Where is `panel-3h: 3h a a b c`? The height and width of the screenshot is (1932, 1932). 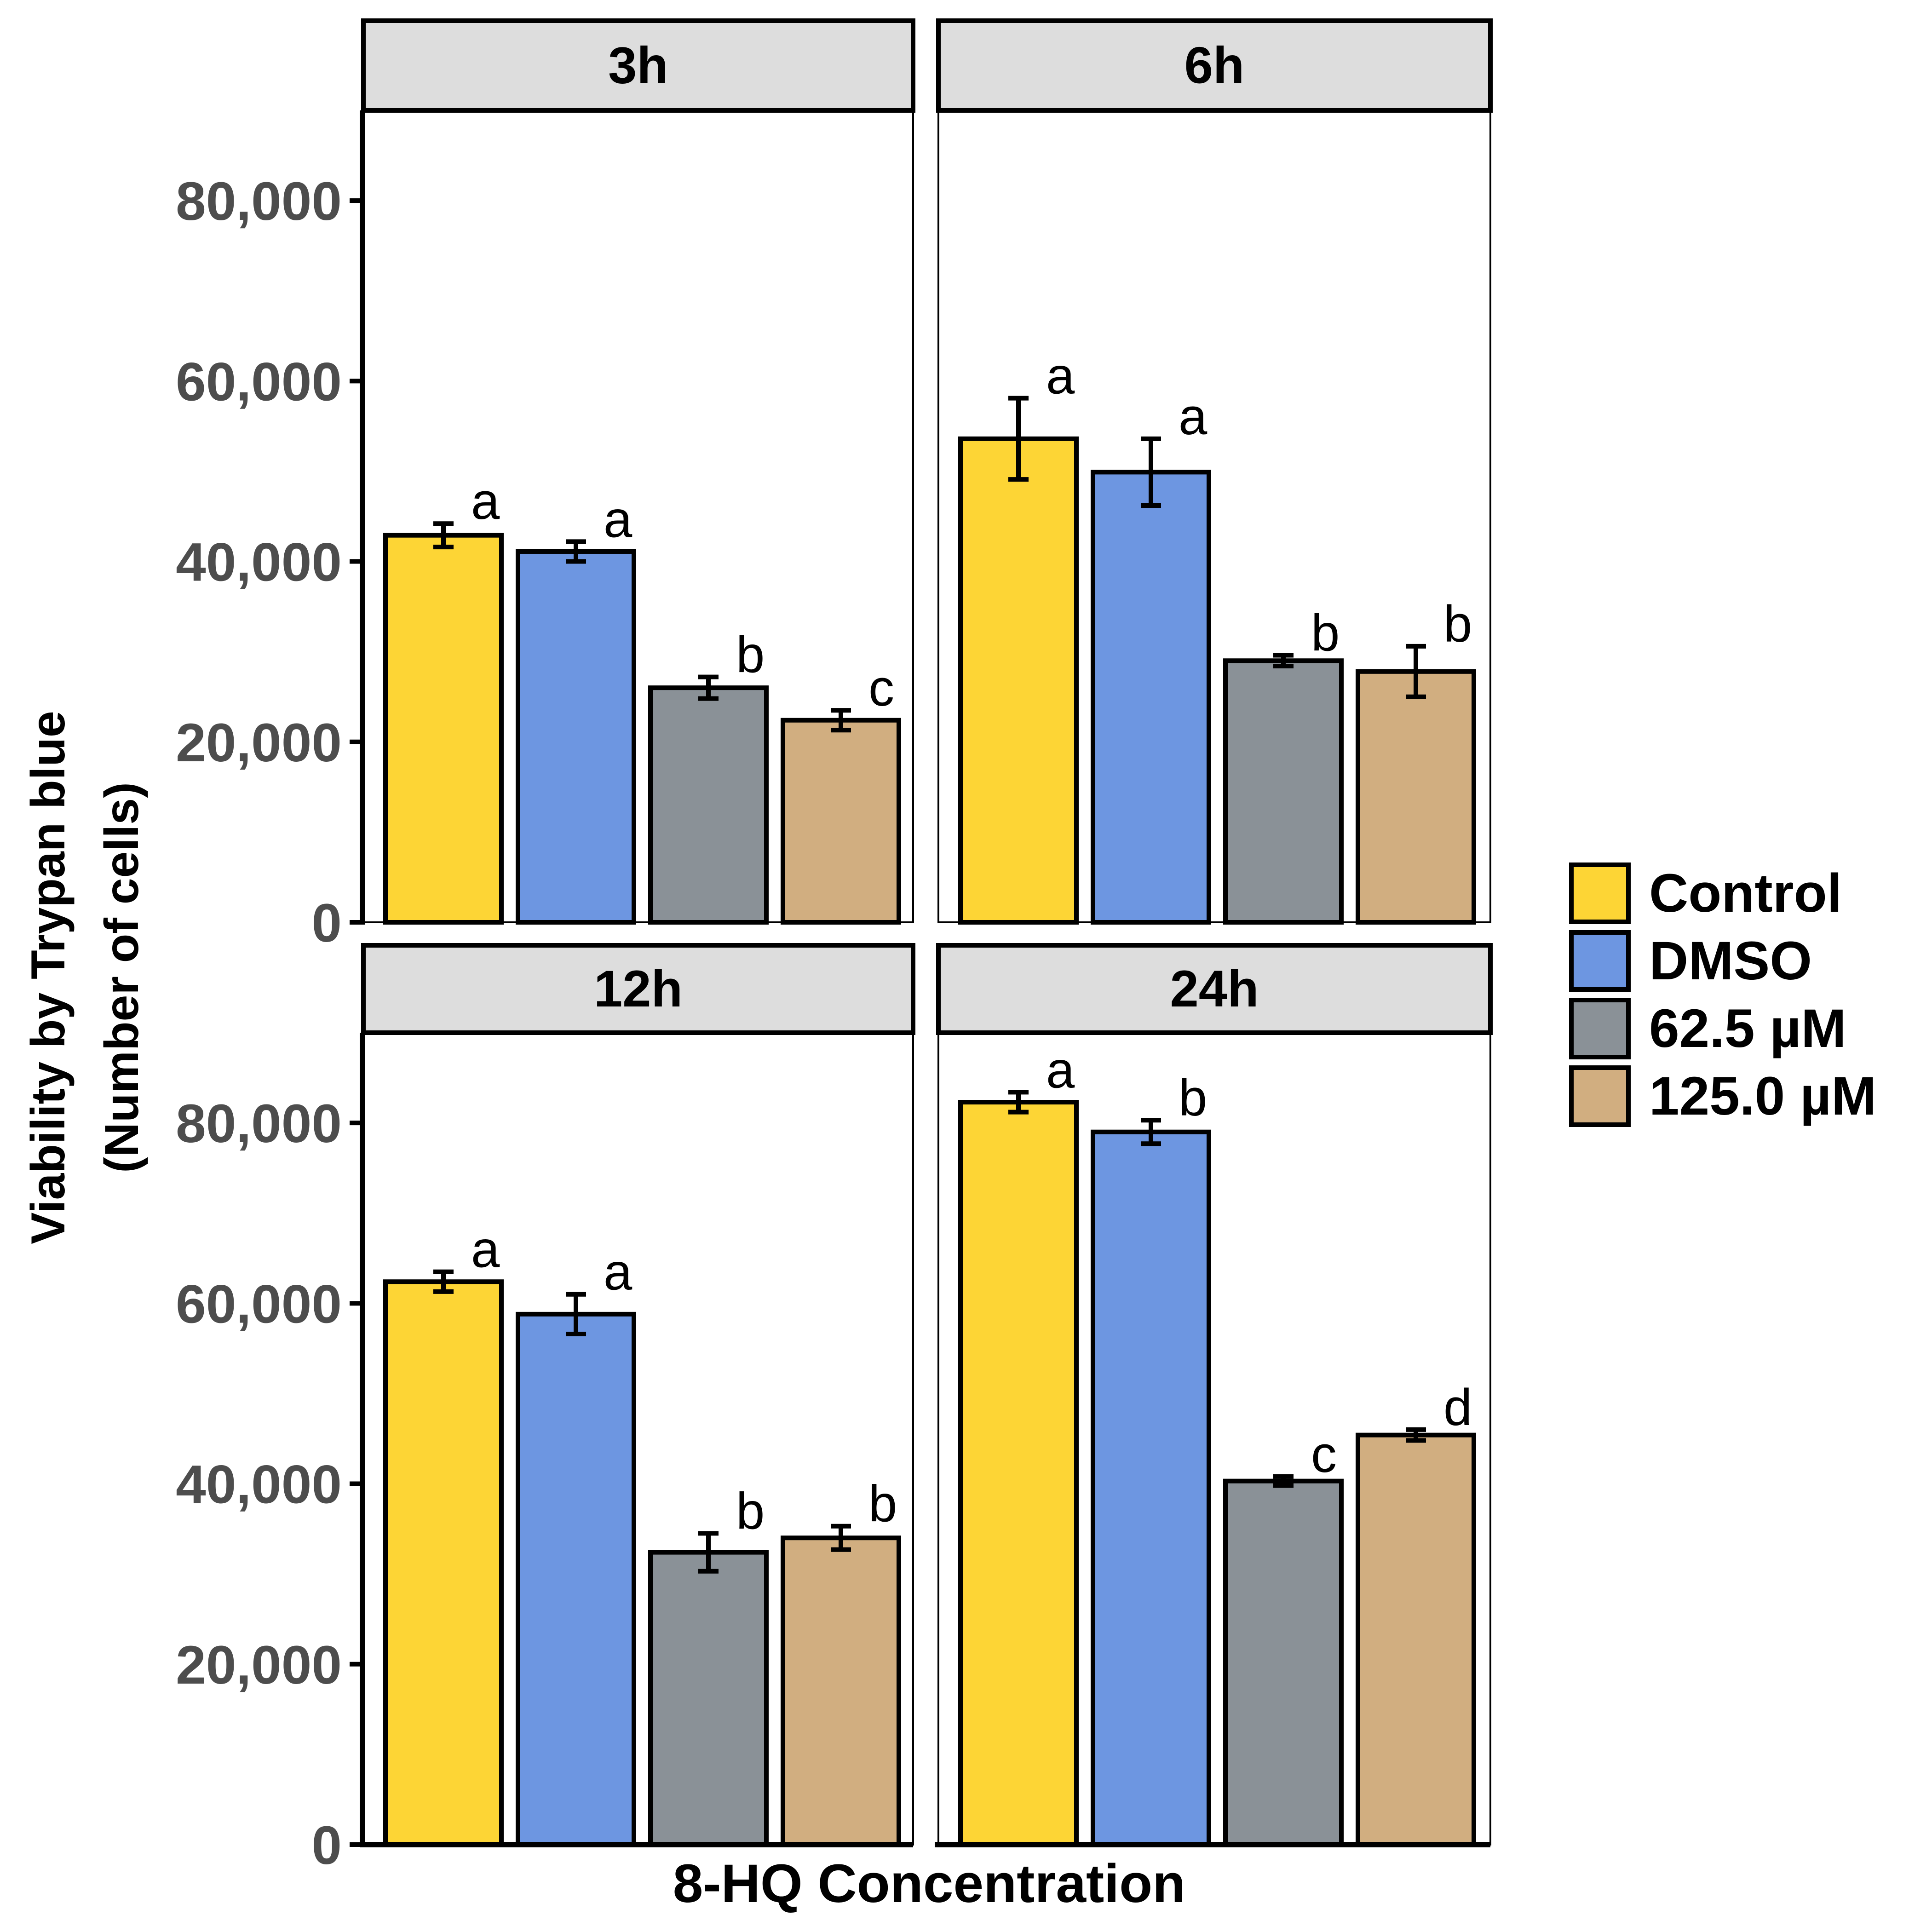
panel-3h: 3h a a b c is located at coordinates (638, 471).